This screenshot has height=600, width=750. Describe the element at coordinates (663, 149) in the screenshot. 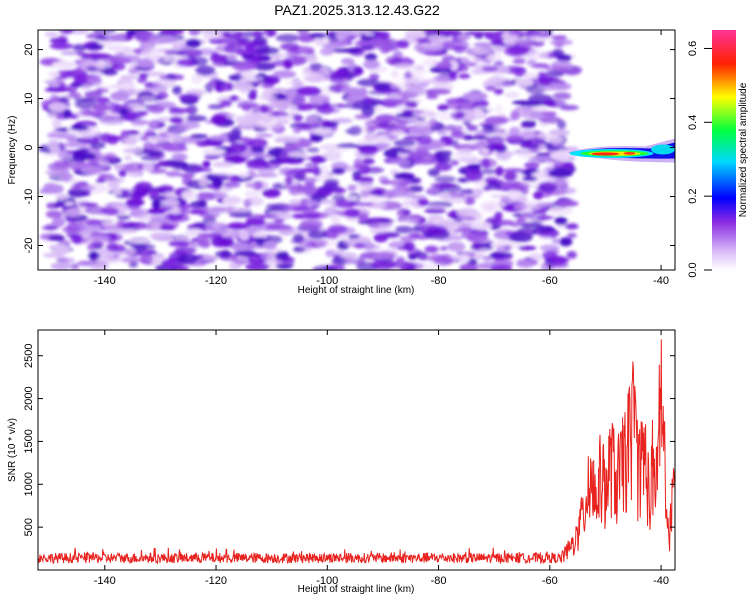

I see `signal-band-cyan-end` at that location.